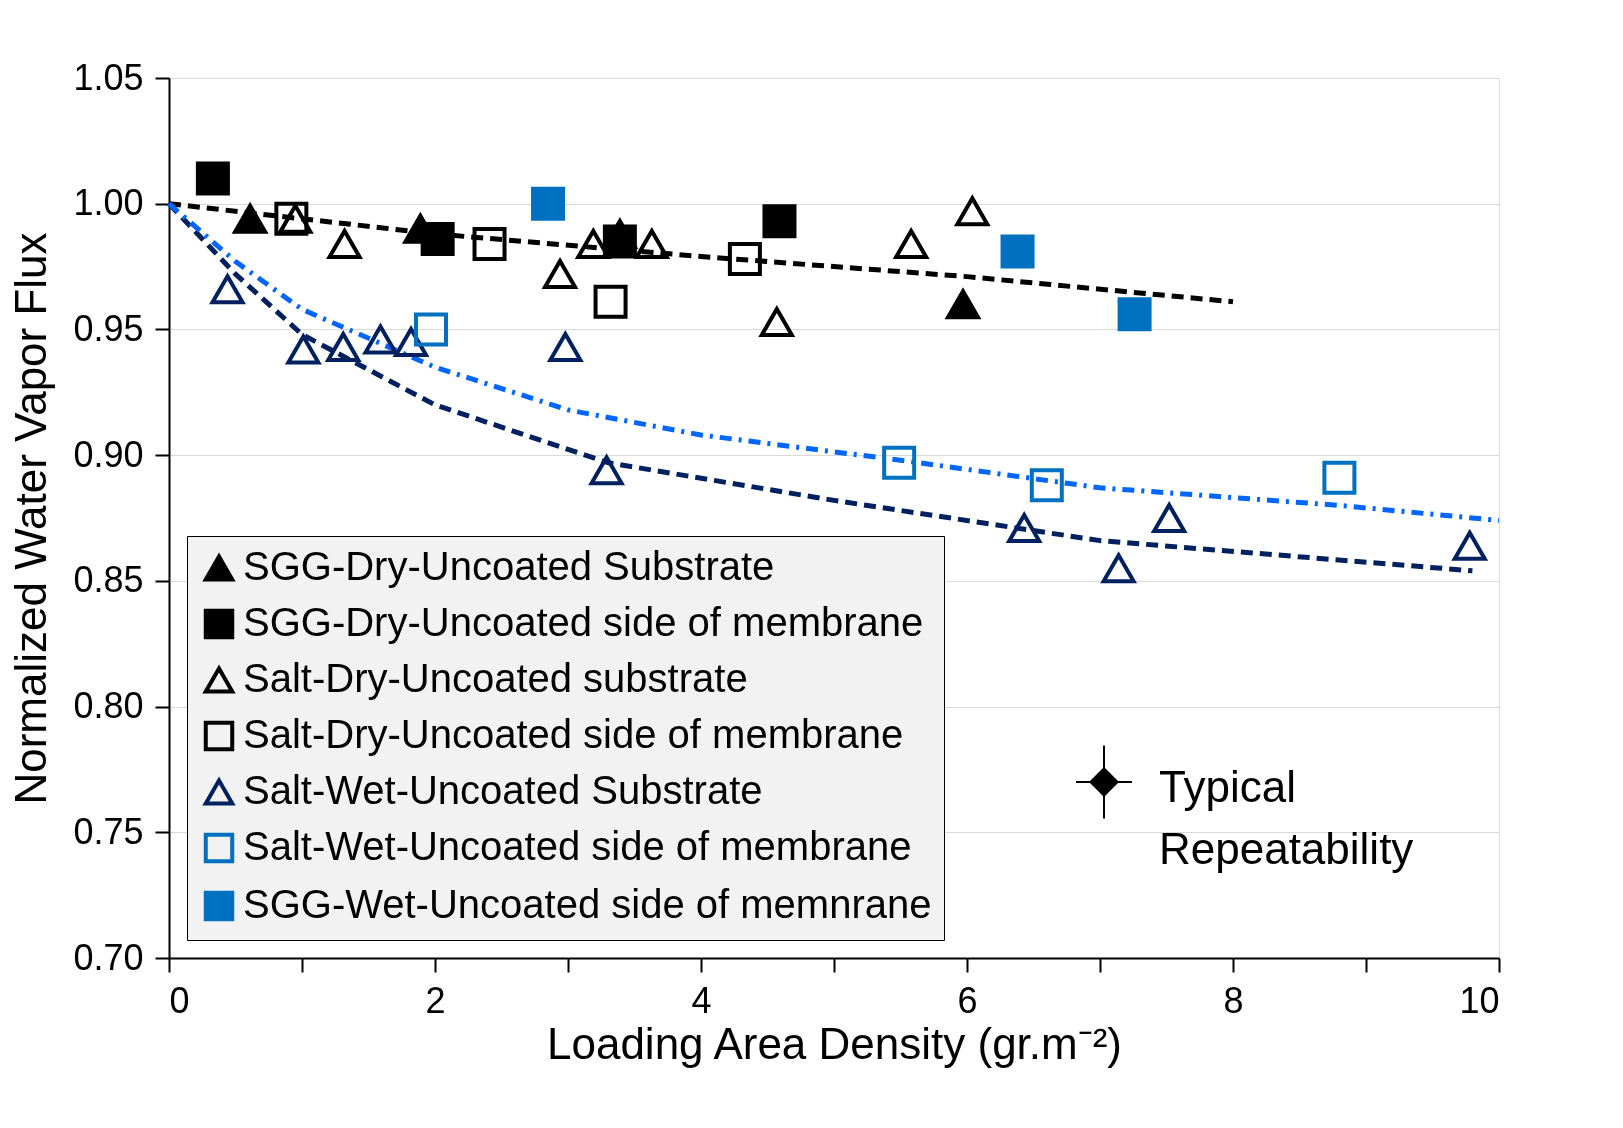 This screenshot has height=1128, width=1623. I want to click on y-tick-label: 1.05, so click(108, 77).